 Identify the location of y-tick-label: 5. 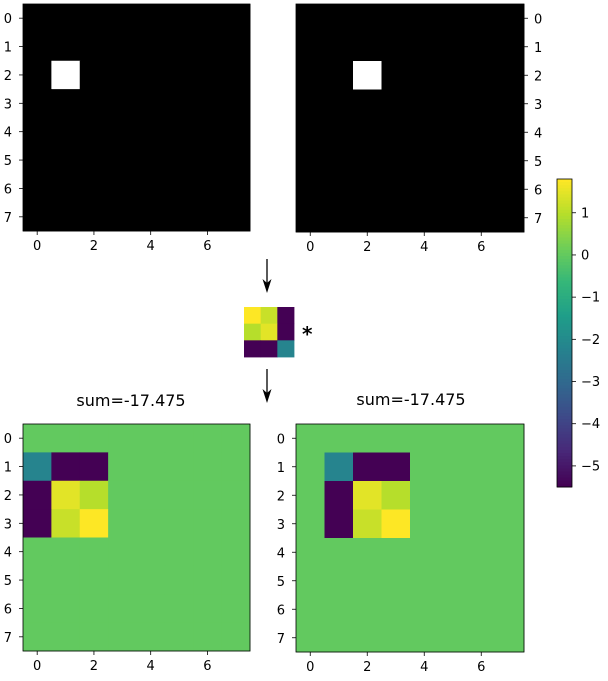
(281, 582).